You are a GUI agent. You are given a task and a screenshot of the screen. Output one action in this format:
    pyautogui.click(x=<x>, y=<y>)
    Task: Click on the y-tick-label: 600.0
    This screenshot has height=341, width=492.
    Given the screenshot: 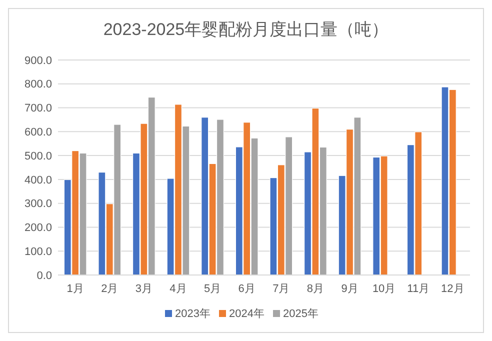 What is the action you would take?
    pyautogui.click(x=38, y=132)
    